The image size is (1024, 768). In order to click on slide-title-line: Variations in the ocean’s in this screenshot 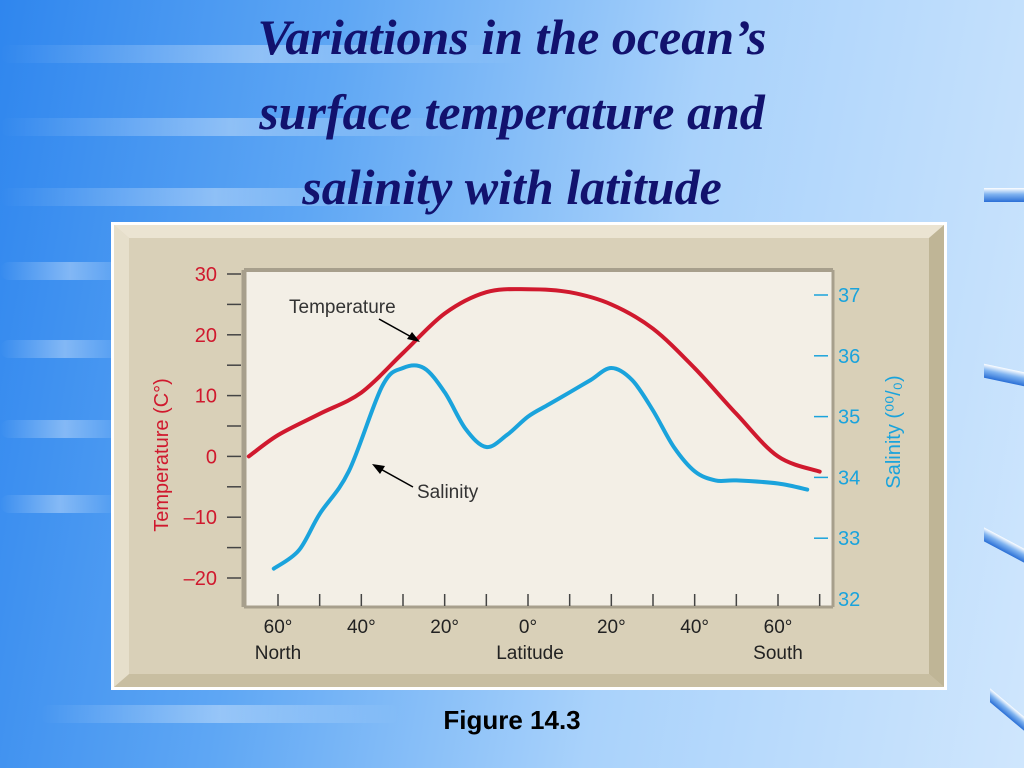, I will do `click(512, 37)`.